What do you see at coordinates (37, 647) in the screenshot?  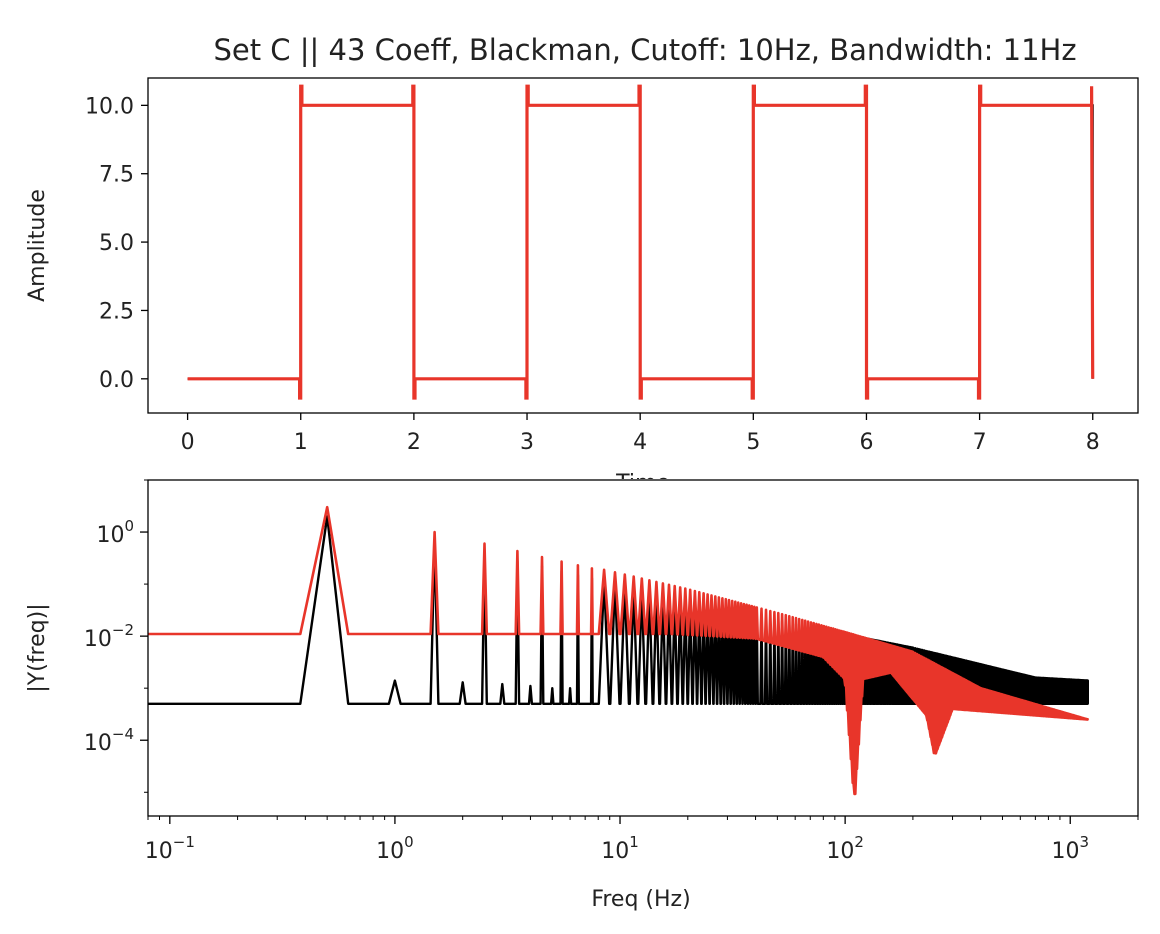 I see `frequency-y-axis-label: |Y(freq)|` at bounding box center [37, 647].